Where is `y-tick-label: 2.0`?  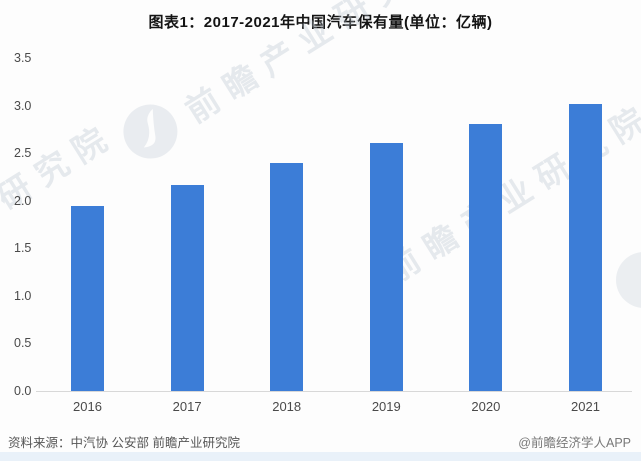
y-tick-label: 2.0 is located at coordinates (23, 200).